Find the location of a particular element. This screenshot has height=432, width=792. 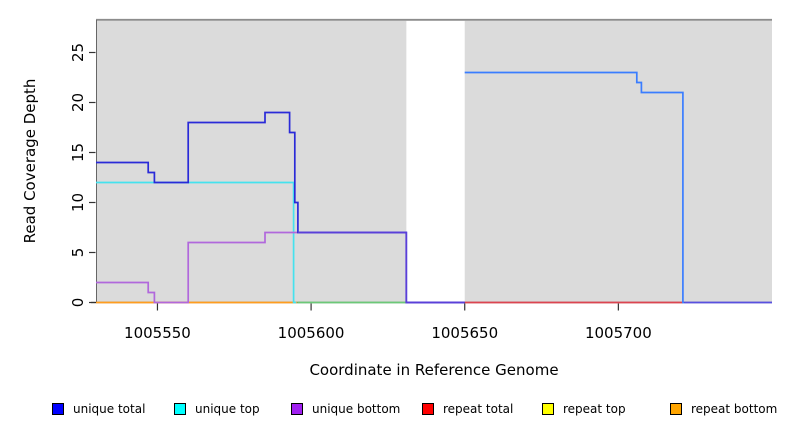

y-tick-label: 15 is located at coordinates (78, 152).